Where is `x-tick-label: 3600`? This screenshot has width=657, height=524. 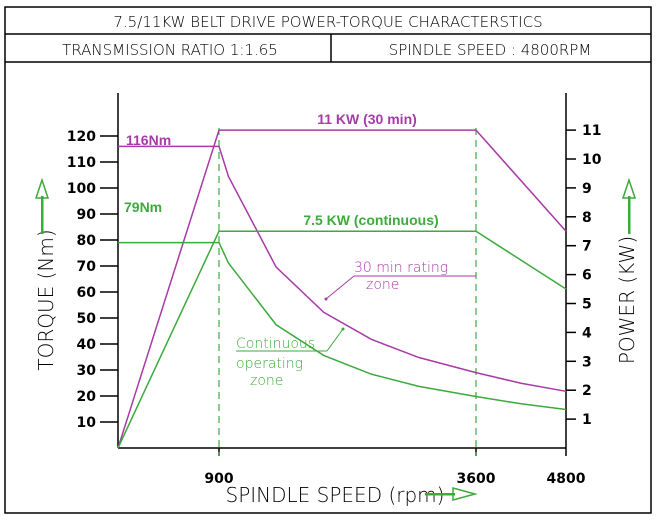 x-tick-label: 3600 is located at coordinates (476, 479).